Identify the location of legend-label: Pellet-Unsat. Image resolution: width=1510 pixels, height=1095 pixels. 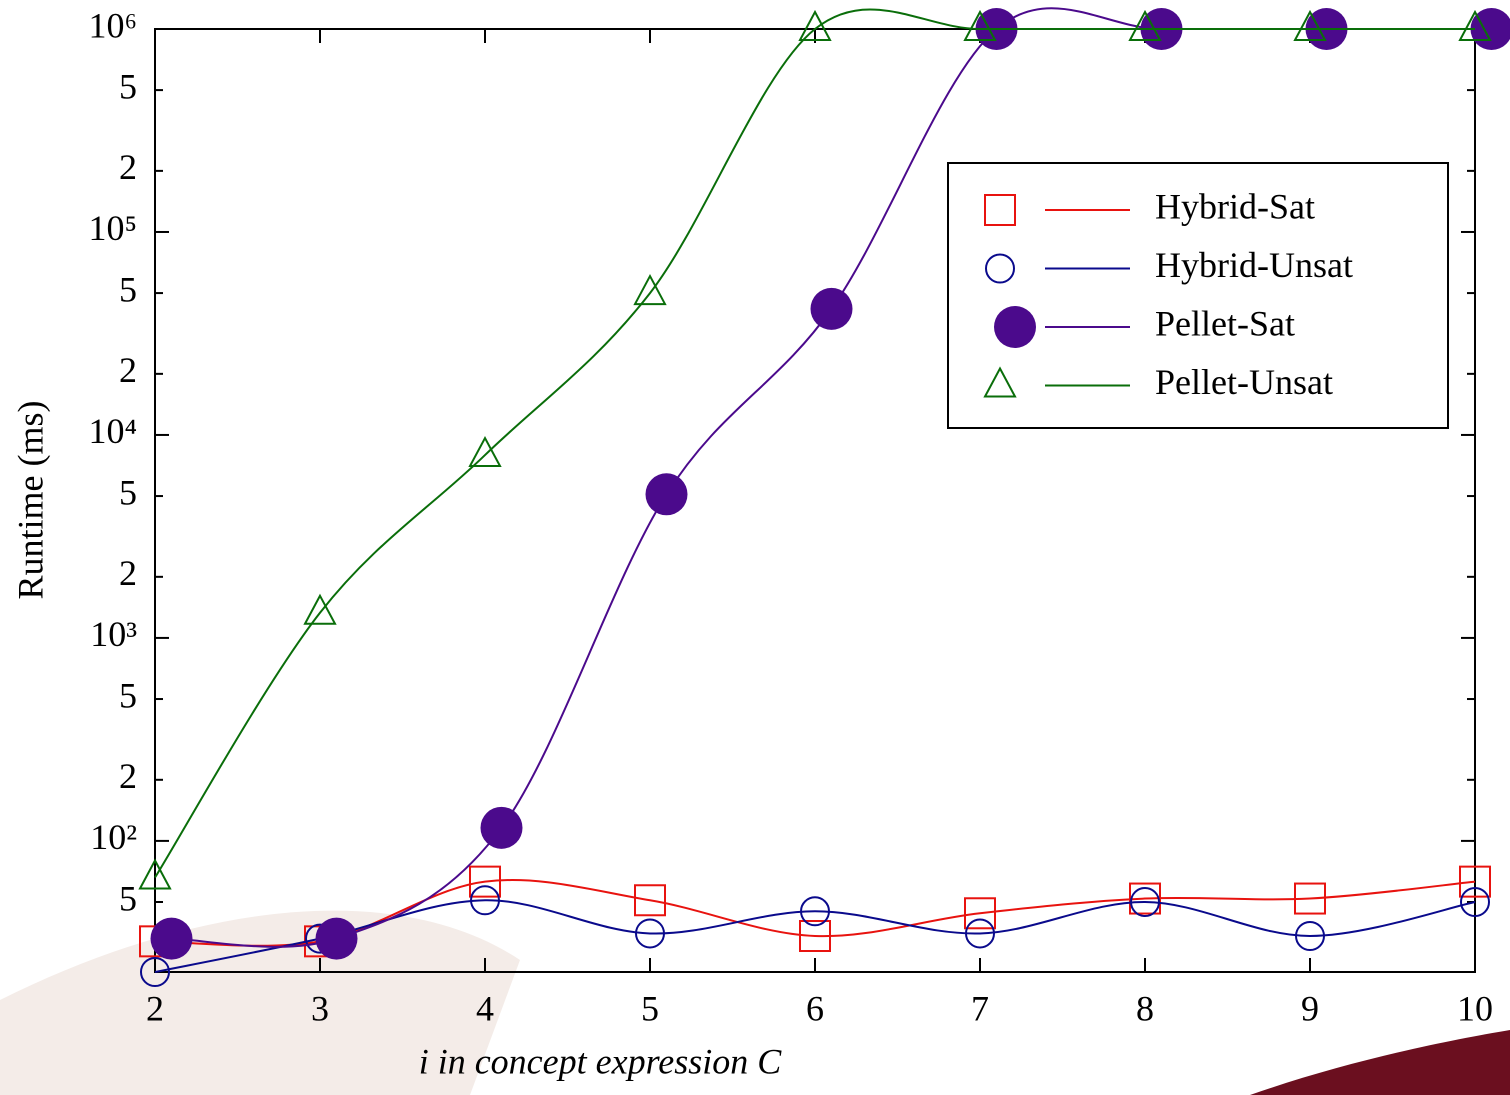
(1244, 382).